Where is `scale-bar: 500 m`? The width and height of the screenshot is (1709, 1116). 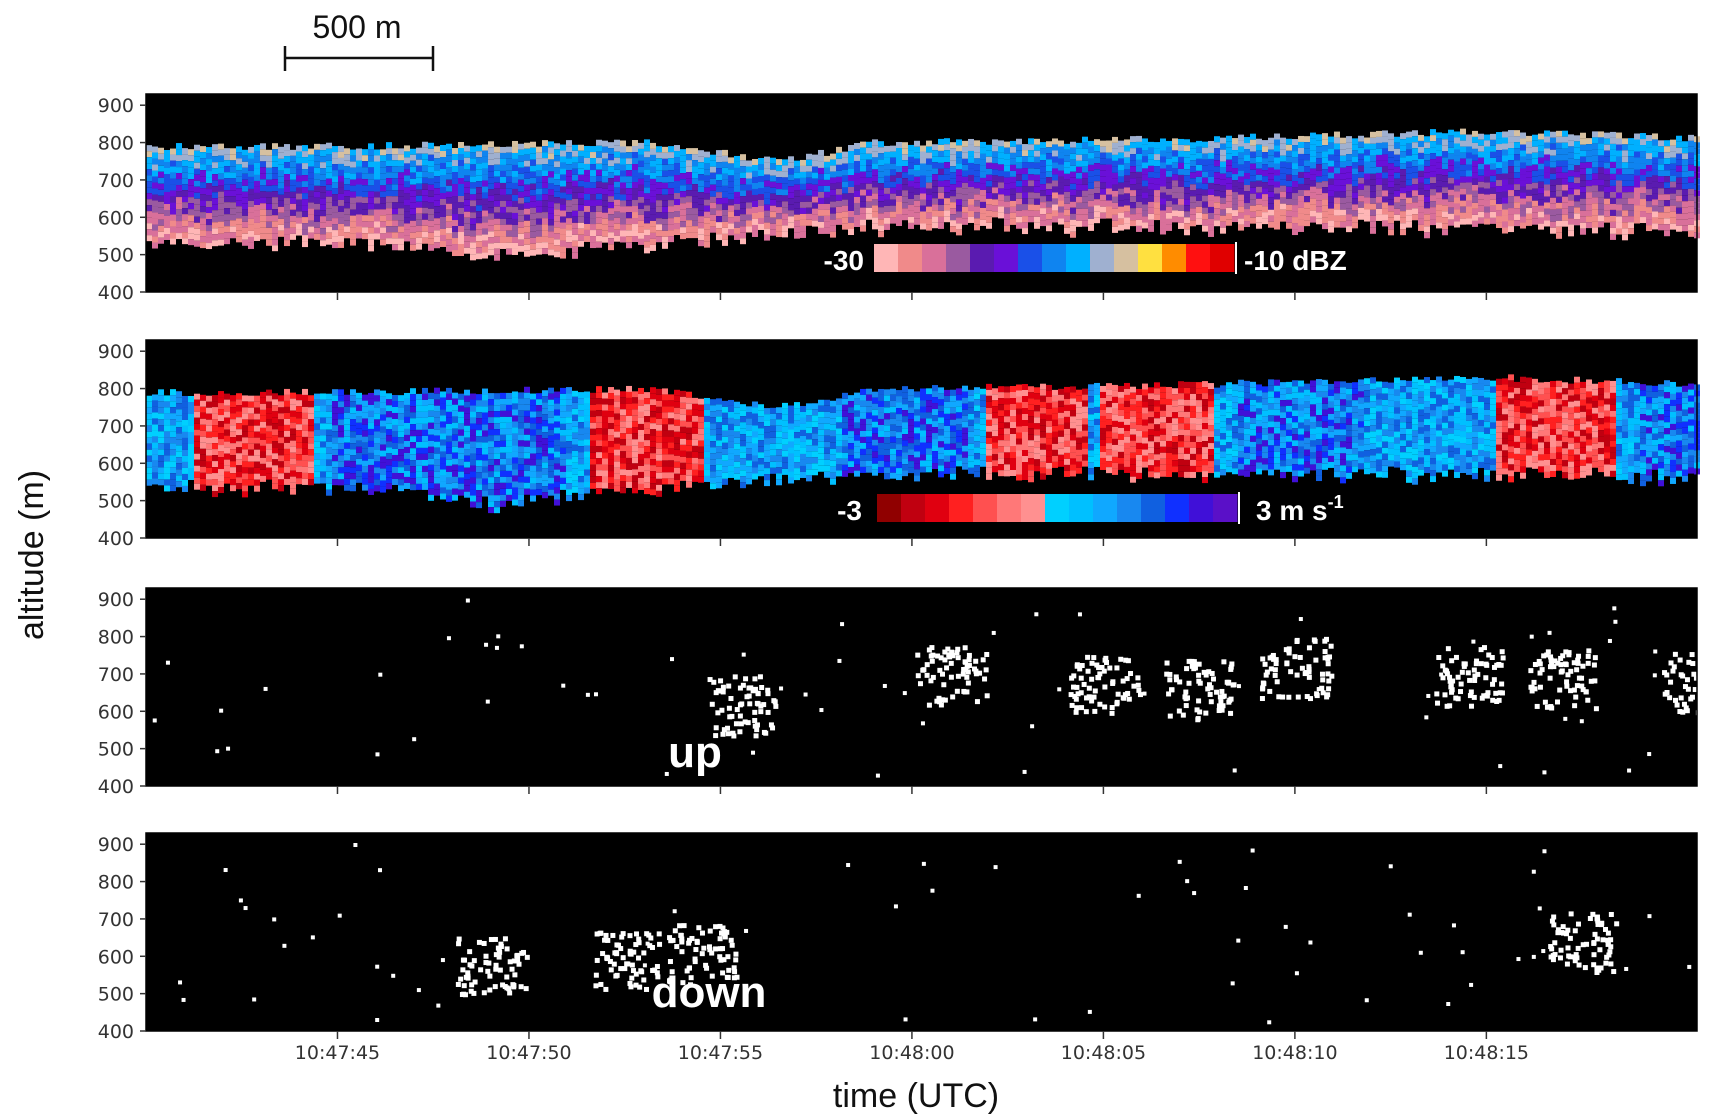 scale-bar: 500 m is located at coordinates (359, 40).